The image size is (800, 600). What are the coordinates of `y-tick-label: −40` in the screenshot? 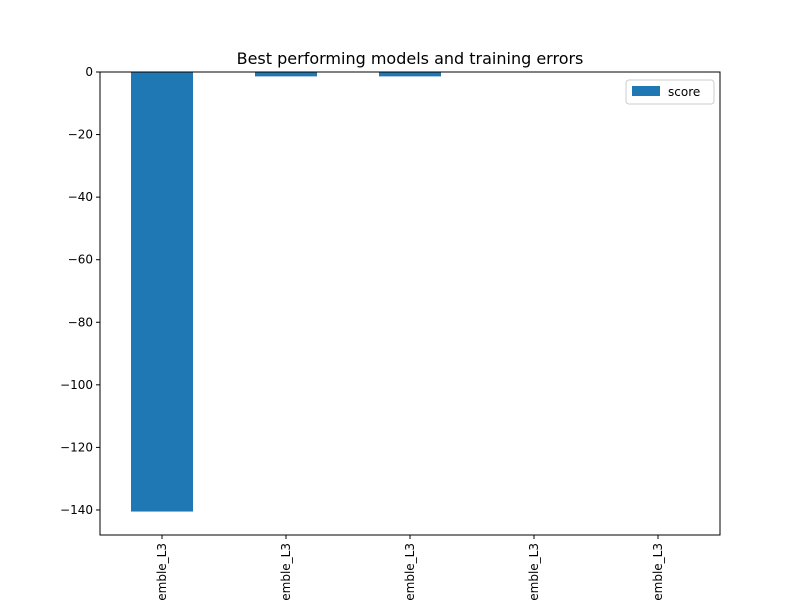 It's located at (80, 197).